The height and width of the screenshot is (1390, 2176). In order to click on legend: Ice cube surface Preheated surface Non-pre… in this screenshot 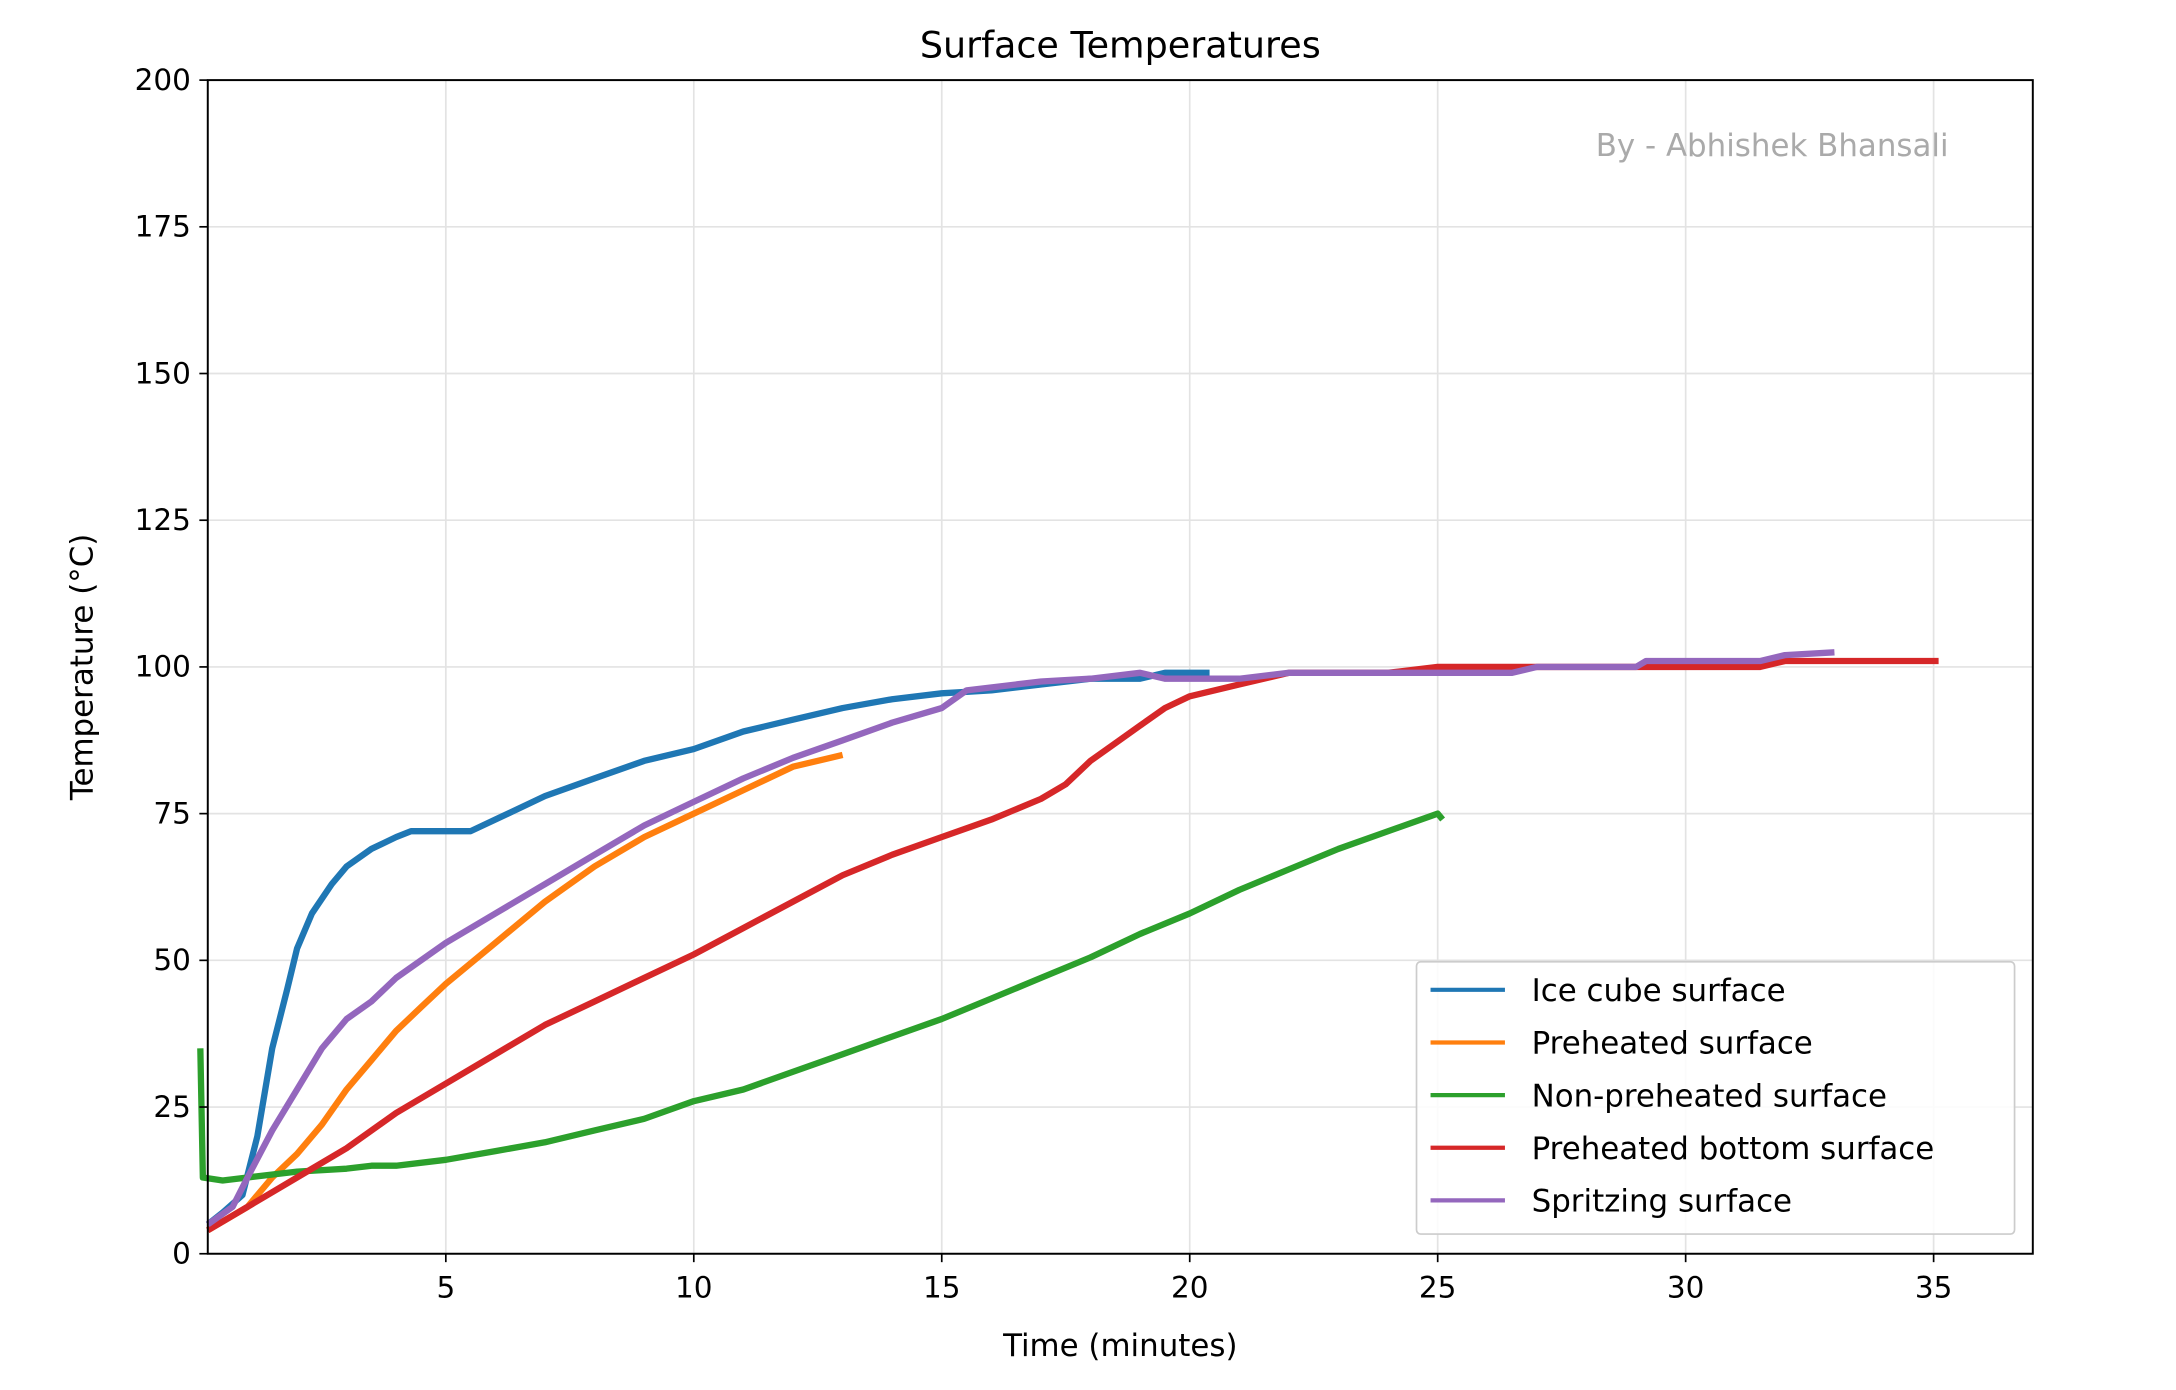, I will do `click(1715, 1097)`.